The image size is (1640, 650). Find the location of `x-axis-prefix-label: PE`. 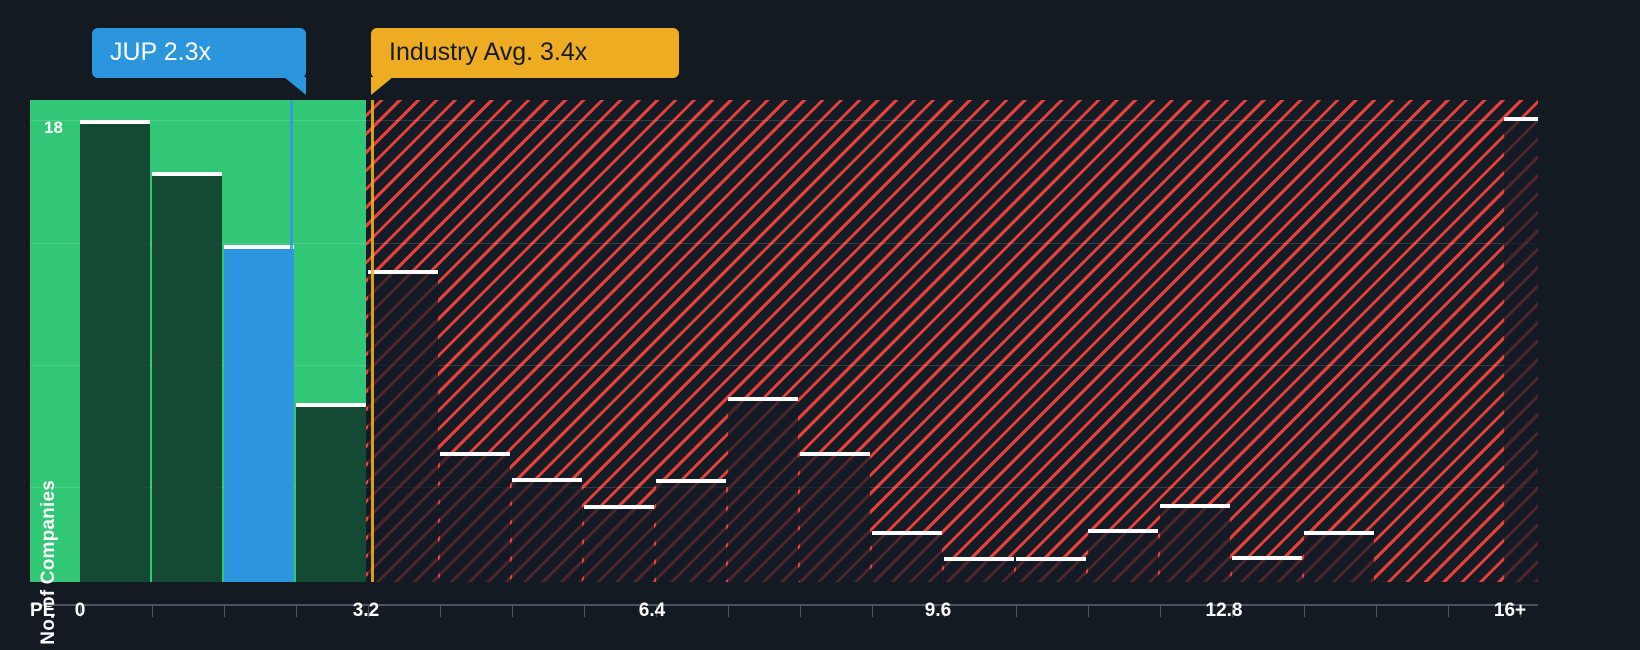

x-axis-prefix-label: PE is located at coordinates (43, 610).